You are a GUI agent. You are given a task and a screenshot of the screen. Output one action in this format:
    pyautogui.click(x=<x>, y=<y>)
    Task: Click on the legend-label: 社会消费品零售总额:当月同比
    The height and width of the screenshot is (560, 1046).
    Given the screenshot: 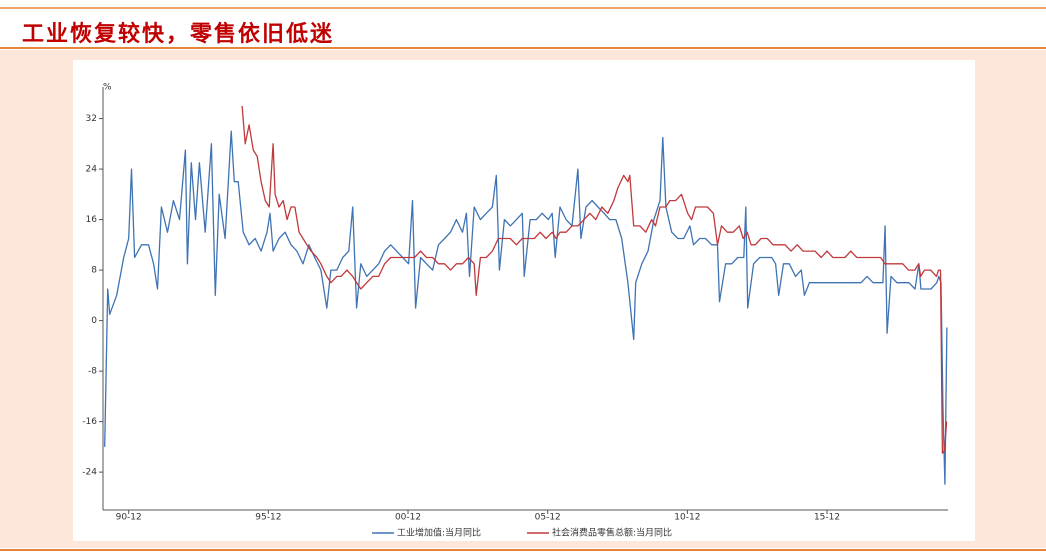 What is the action you would take?
    pyautogui.click(x=612, y=533)
    